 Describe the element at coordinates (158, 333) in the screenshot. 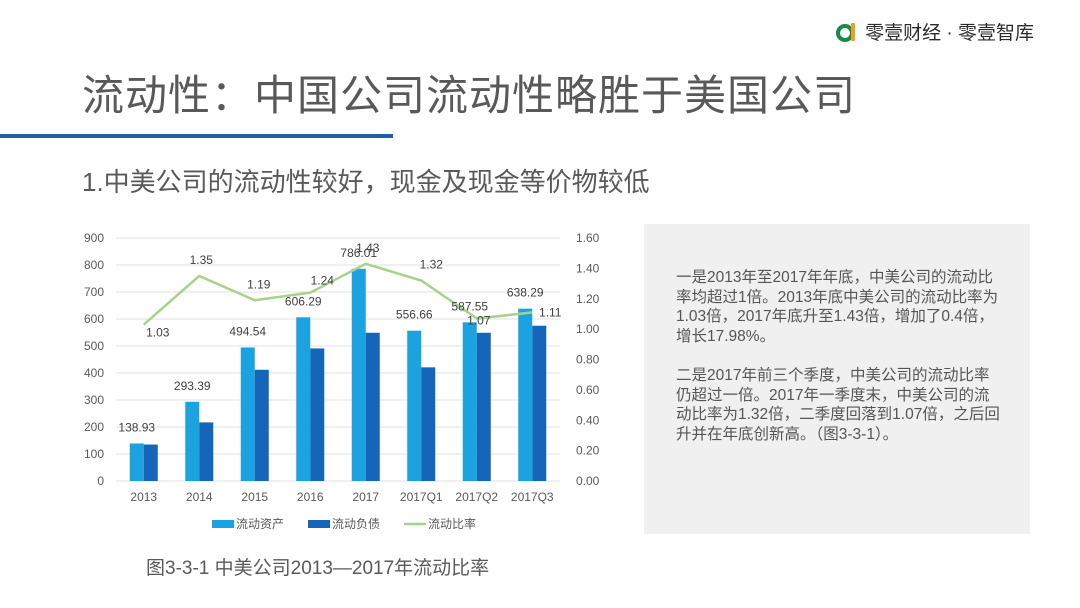

I see `line-data-label: 1.03` at that location.